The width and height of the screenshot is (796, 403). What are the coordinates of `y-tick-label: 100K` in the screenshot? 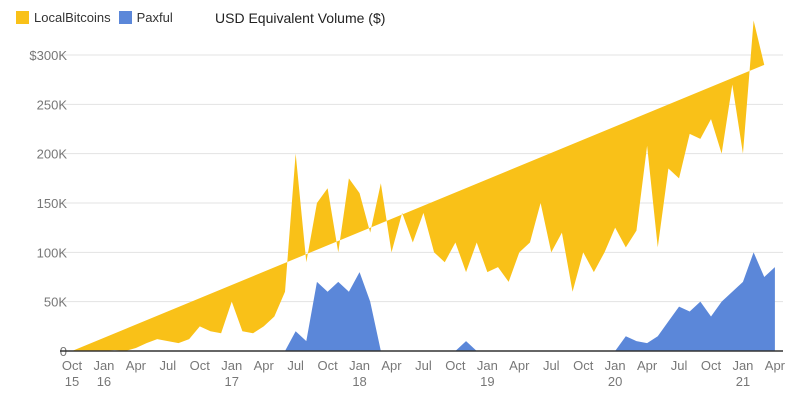 It's located at (52, 252).